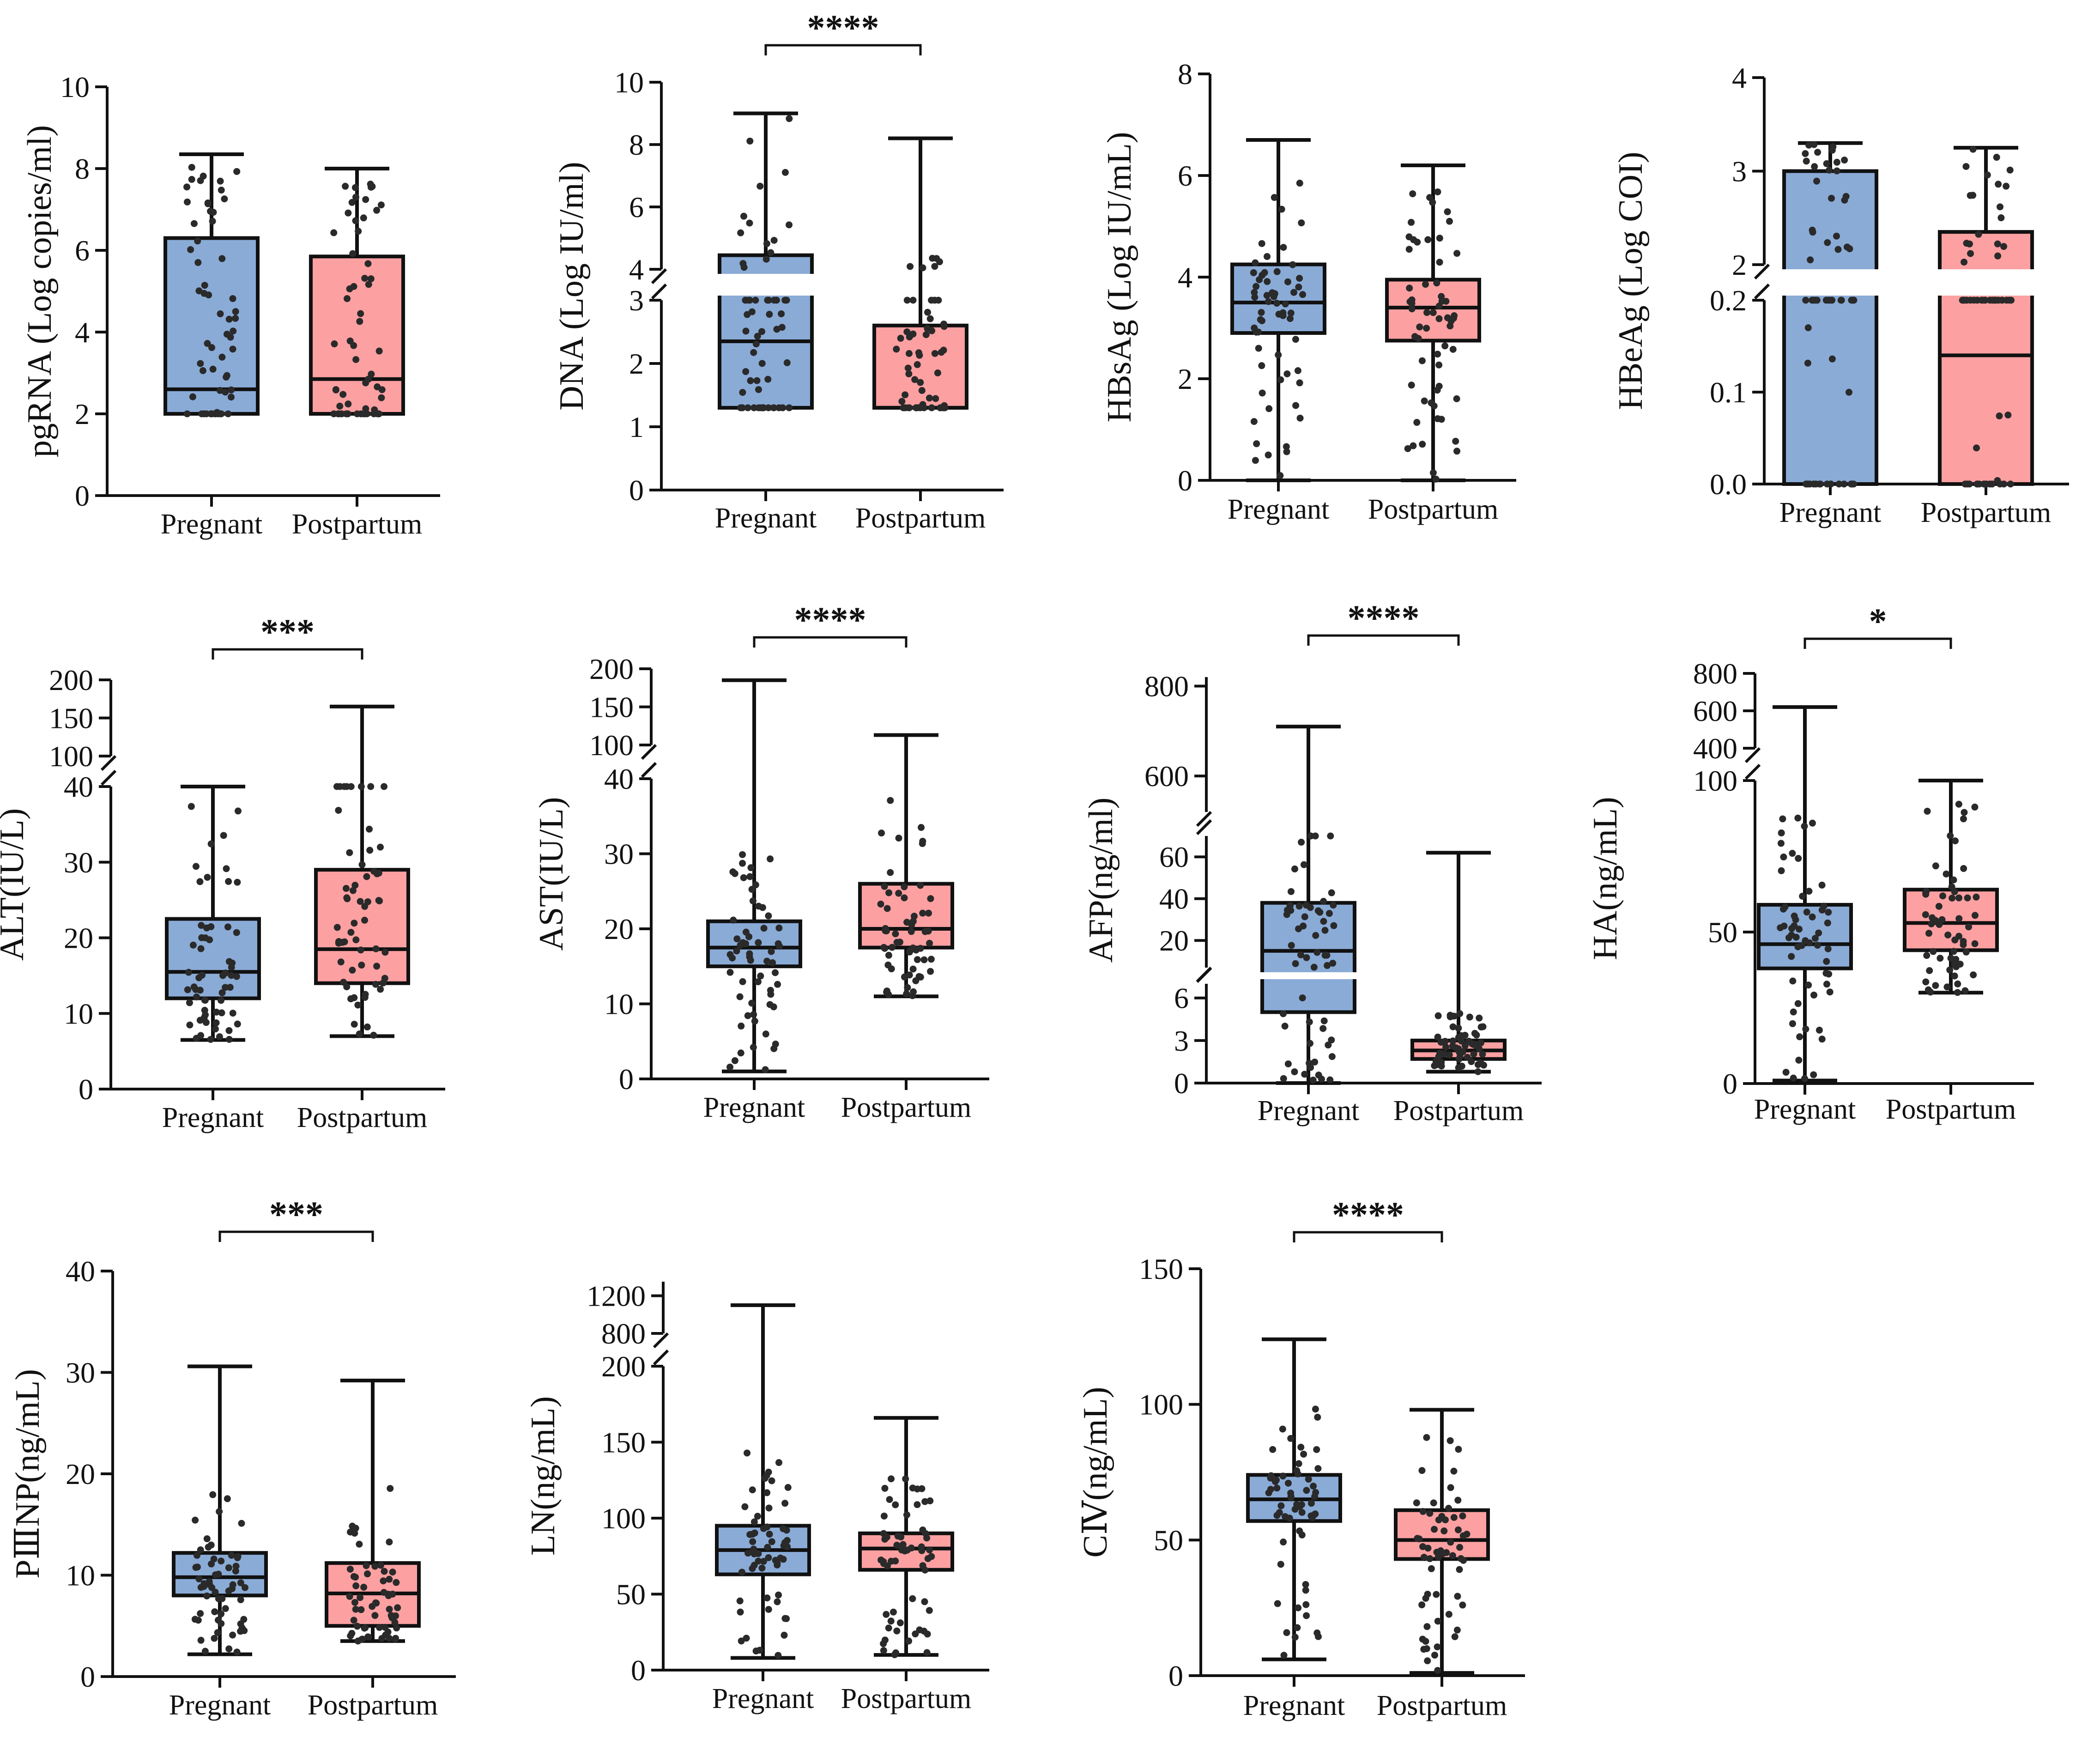 Image resolution: width=2100 pixels, height=1738 pixels. What do you see at coordinates (1715, 749) in the screenshot?
I see `y-tick-label: 400` at bounding box center [1715, 749].